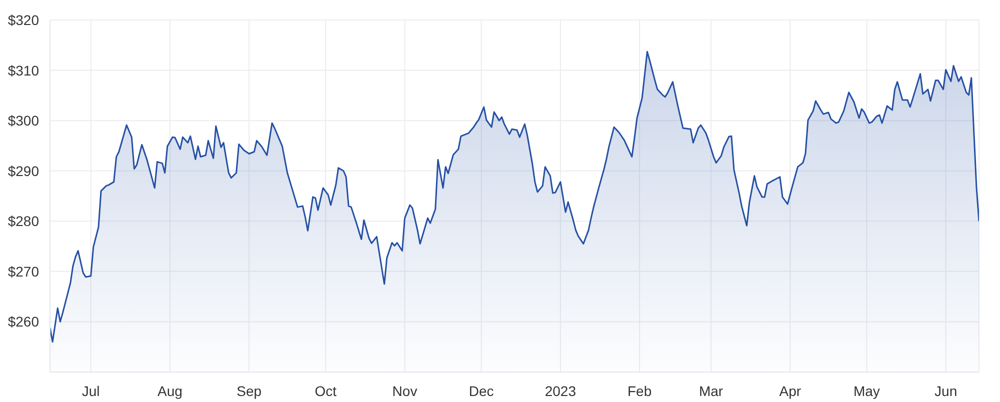 This screenshot has height=402, width=1000. Describe the element at coordinates (24, 221) in the screenshot. I see `y-tick-label: $280` at that location.